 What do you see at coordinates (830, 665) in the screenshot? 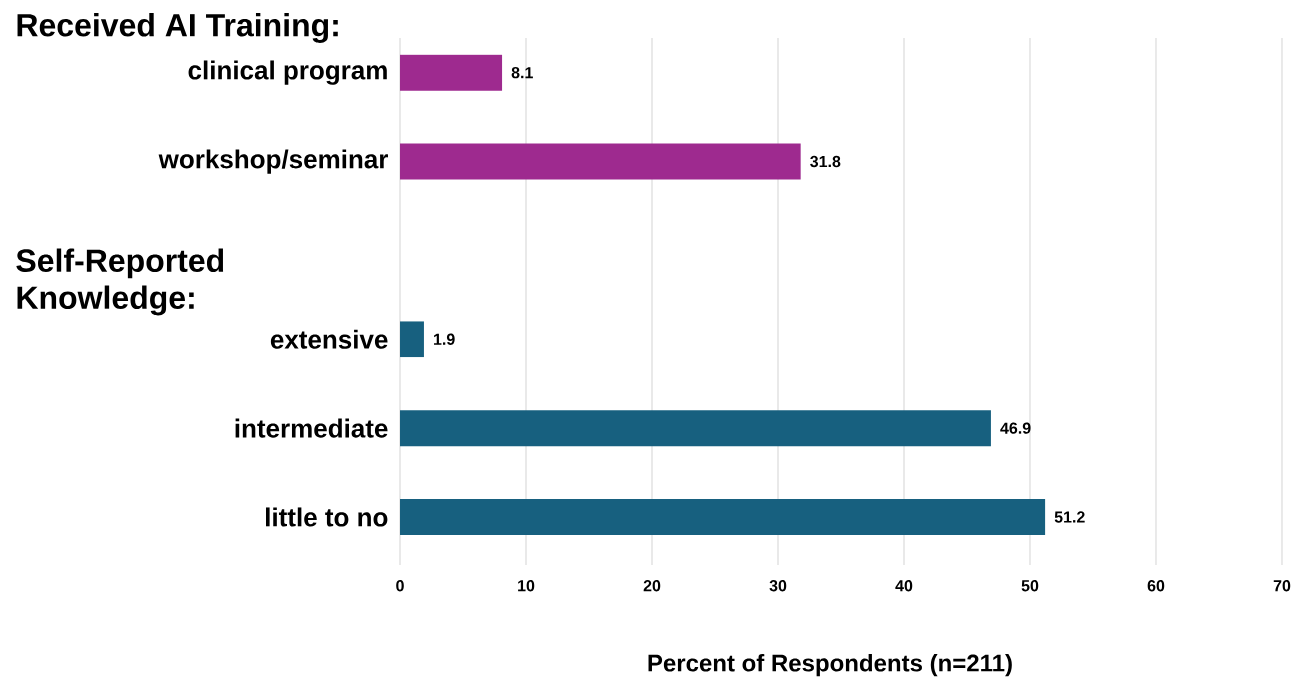
I see `x-axis-title: Percent of Respondents (n=211)` at bounding box center [830, 665].